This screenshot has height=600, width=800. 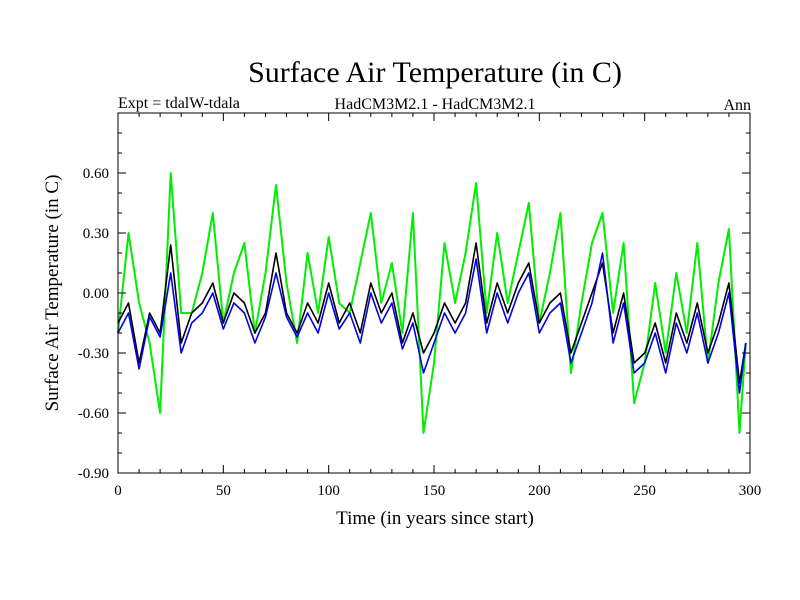 I want to click on subtitle-center: HadCM3M2.1 - HadCM3M2.1, so click(x=435, y=104).